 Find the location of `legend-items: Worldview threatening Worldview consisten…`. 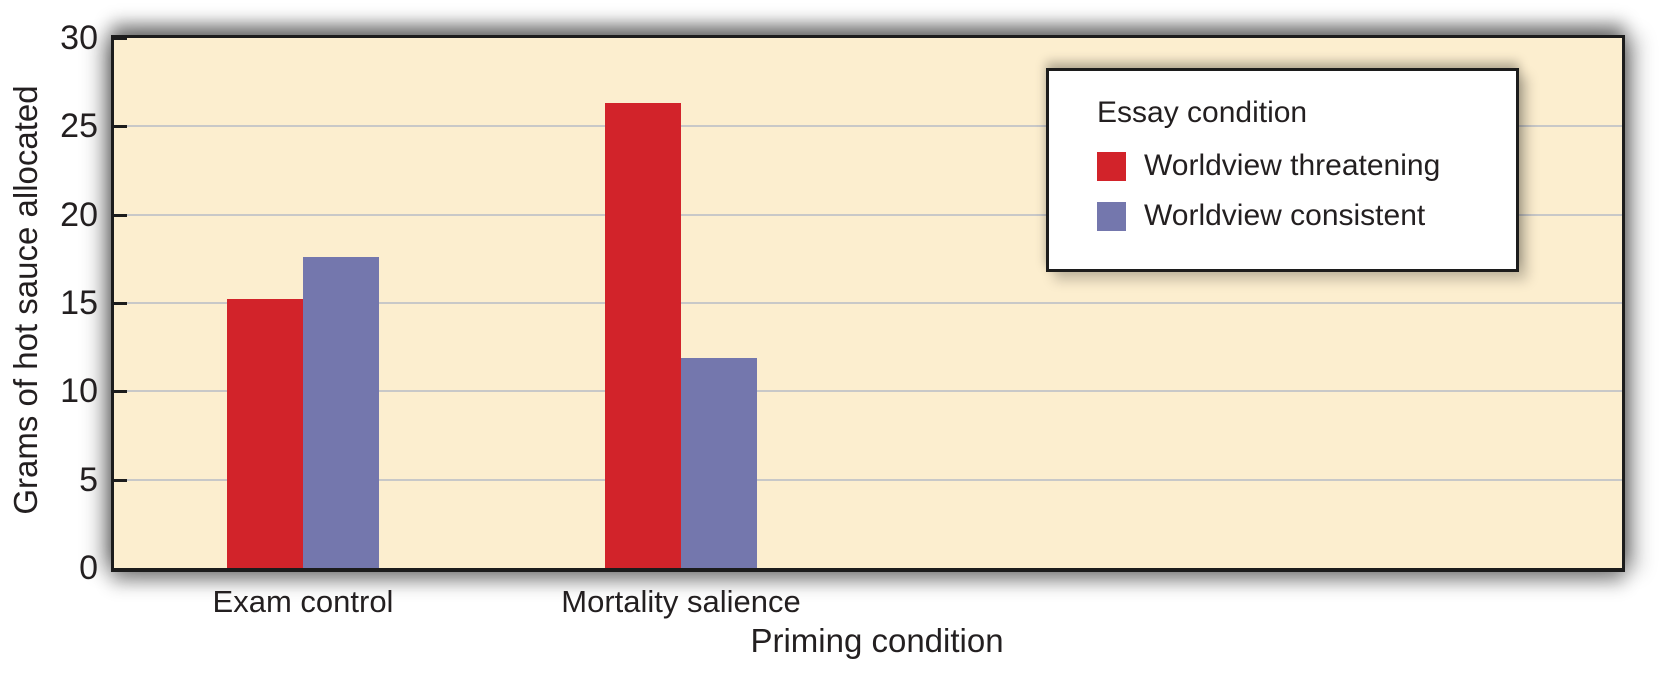

legend-items: Worldview threatening Worldview consisten… is located at coordinates (1306, 191).